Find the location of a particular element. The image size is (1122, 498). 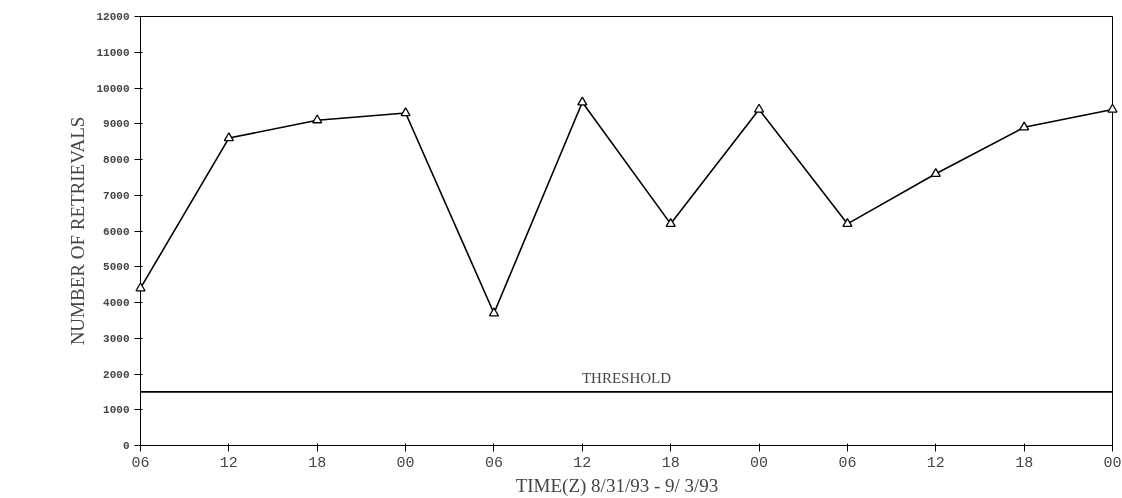

y-tick-label: 3000 is located at coordinates (116, 338).